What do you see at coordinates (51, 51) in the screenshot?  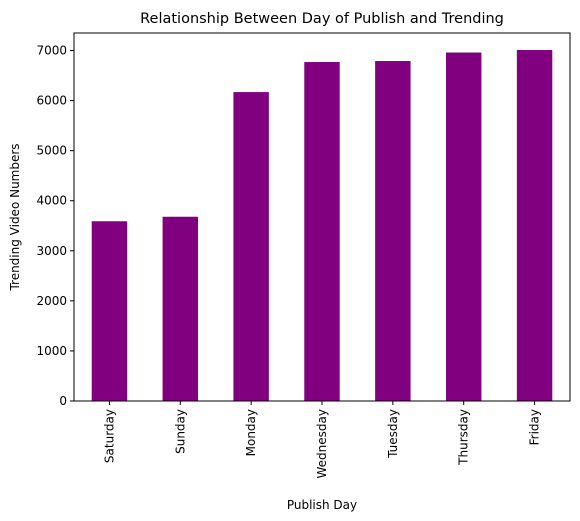 I see `y-tick-label: 7000` at bounding box center [51, 51].